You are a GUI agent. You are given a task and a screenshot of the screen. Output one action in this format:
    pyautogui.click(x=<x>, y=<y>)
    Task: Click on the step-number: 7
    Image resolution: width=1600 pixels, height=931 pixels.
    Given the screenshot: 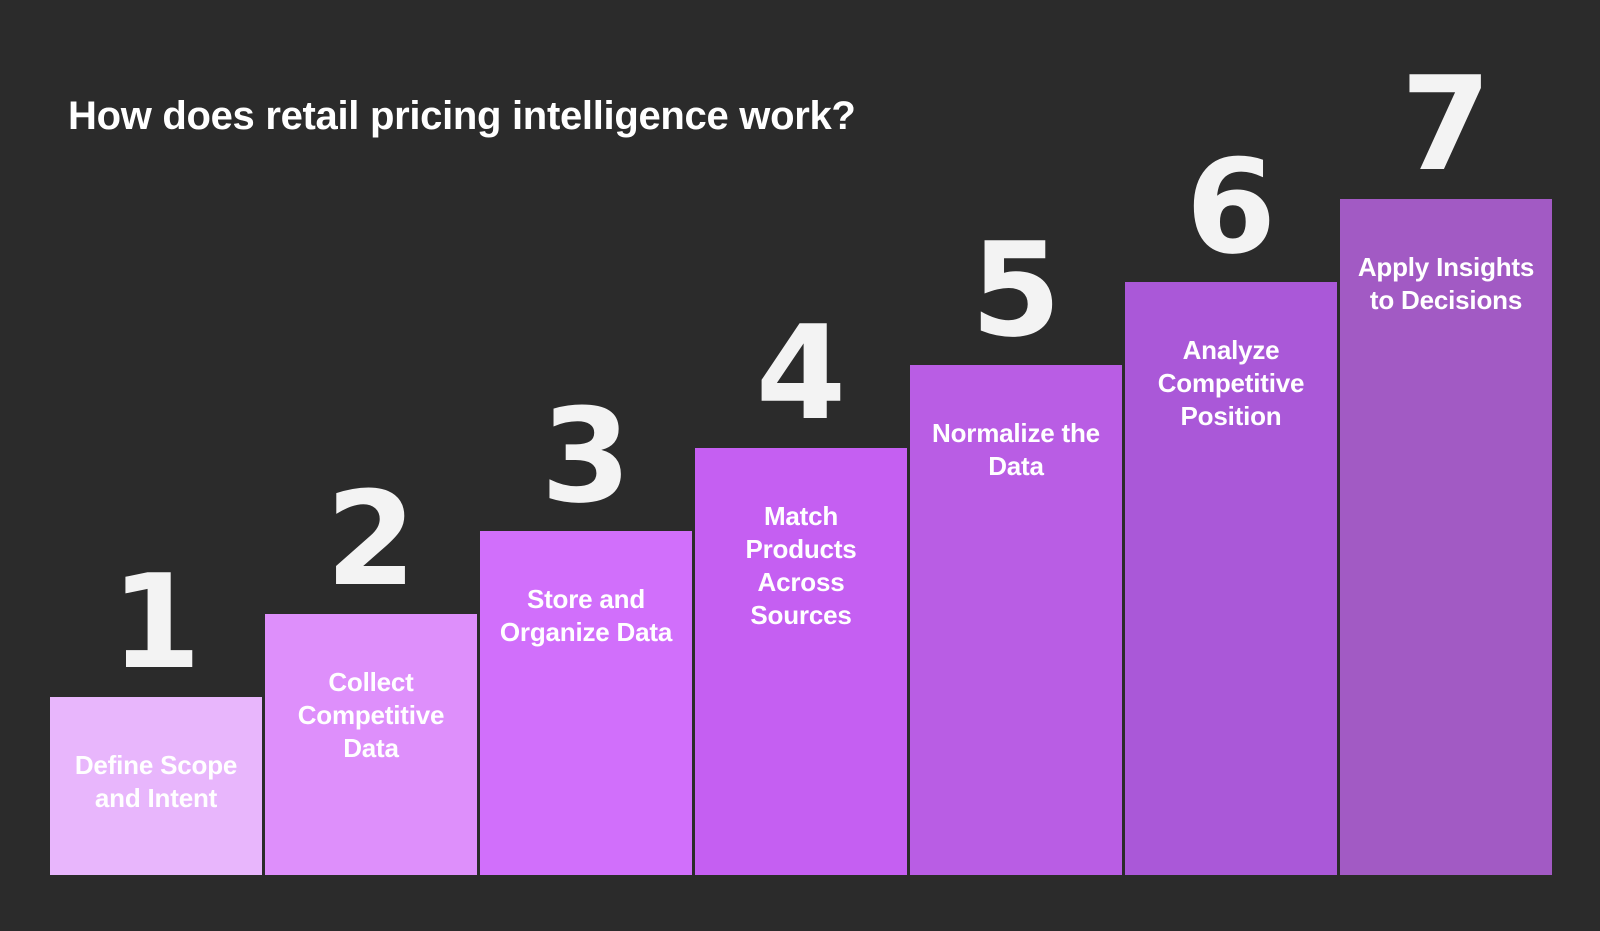 What is the action you would take?
    pyautogui.click(x=1446, y=124)
    